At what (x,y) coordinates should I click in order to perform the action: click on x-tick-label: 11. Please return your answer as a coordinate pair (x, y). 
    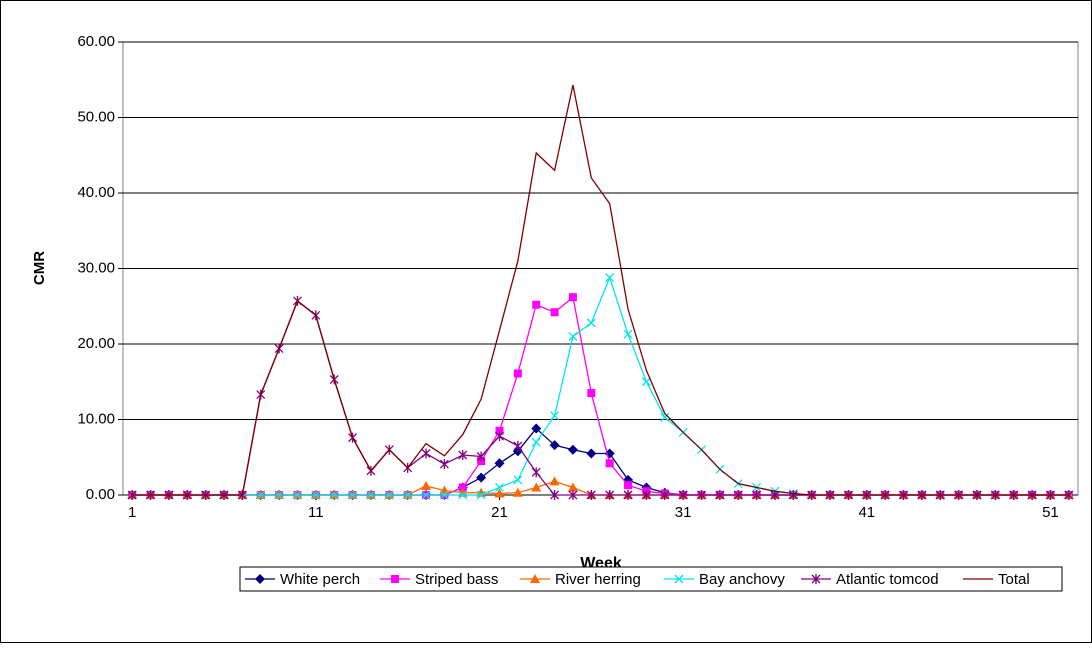
    Looking at the image, I should click on (316, 512).